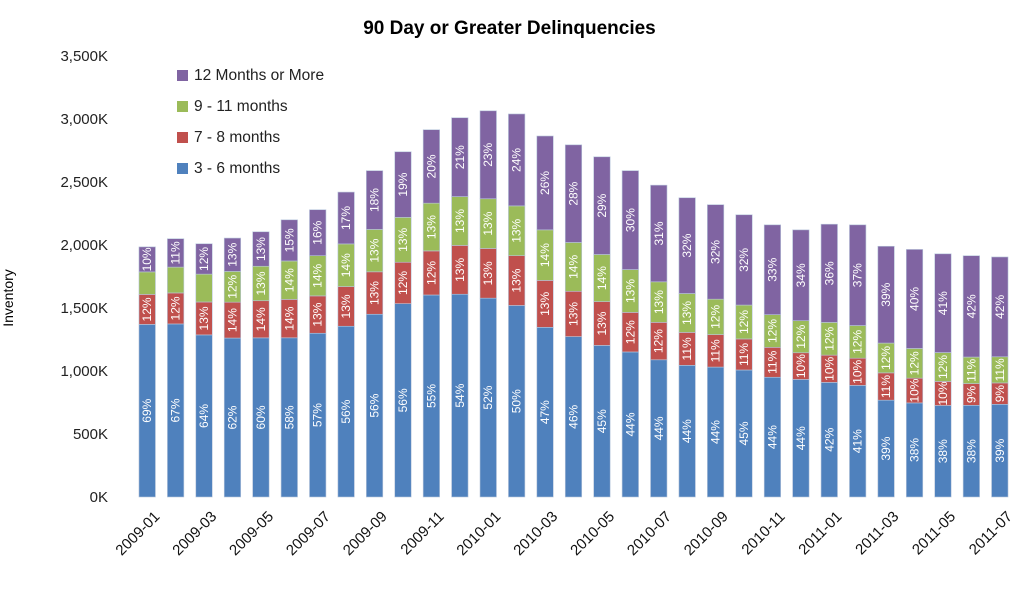 This screenshot has width=1019, height=589. Describe the element at coordinates (716, 351) in the screenshot. I see `bar-2010-09: 44% 11% 12% 32%` at that location.